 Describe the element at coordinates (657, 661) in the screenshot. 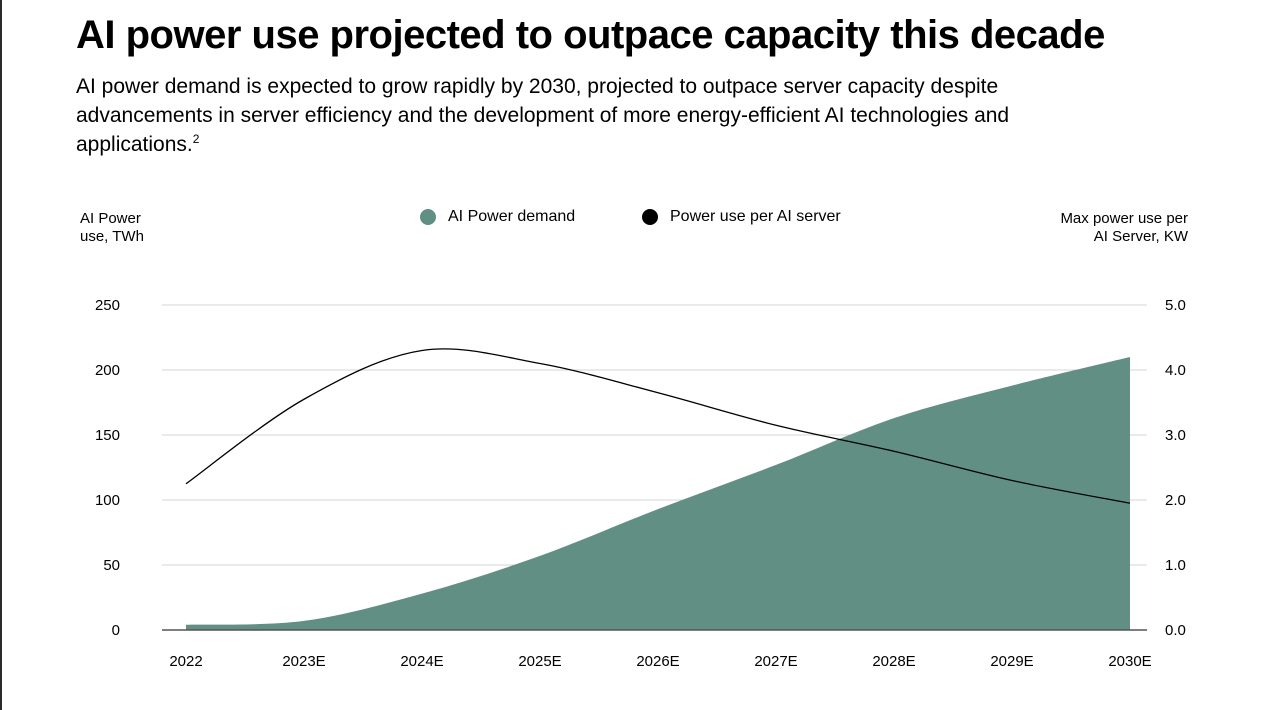

I see `x-tick-label: 2026E` at that location.